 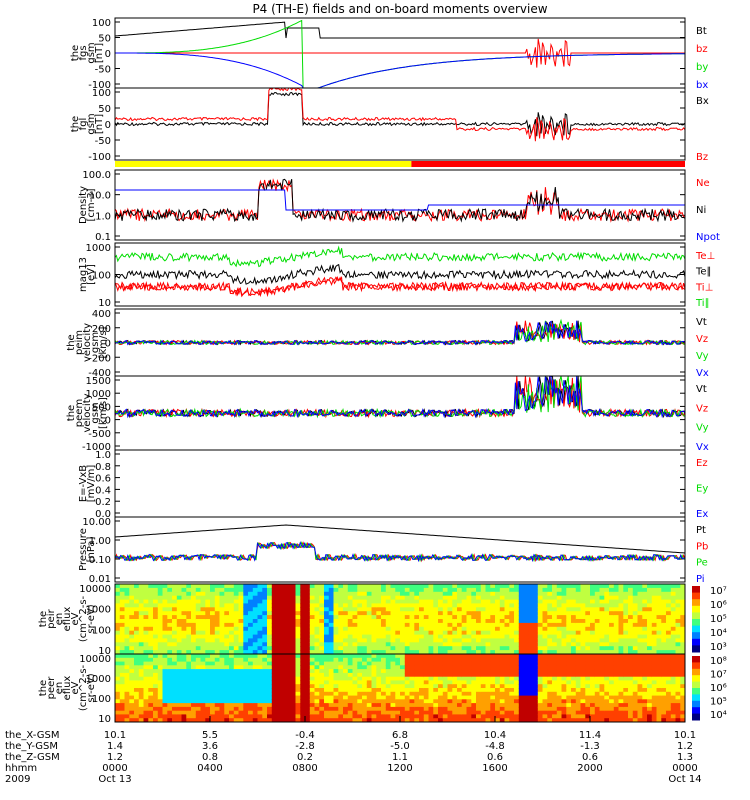 What do you see at coordinates (100, 579) in the screenshot?
I see `ytick-pressure-3: 0.01` at bounding box center [100, 579].